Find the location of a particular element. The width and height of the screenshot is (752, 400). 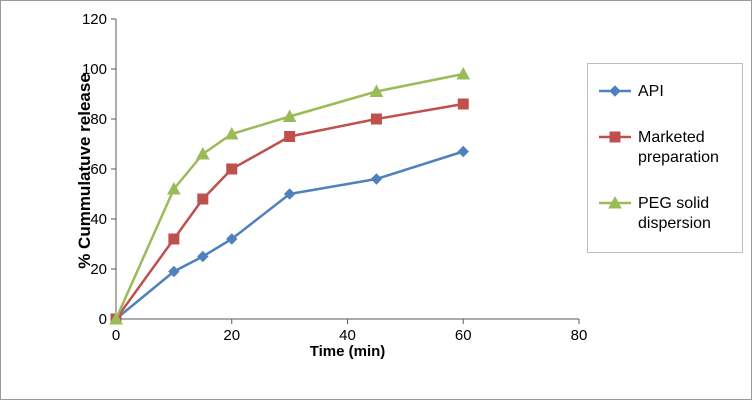

legend-triangle-icon is located at coordinates (615, 202).